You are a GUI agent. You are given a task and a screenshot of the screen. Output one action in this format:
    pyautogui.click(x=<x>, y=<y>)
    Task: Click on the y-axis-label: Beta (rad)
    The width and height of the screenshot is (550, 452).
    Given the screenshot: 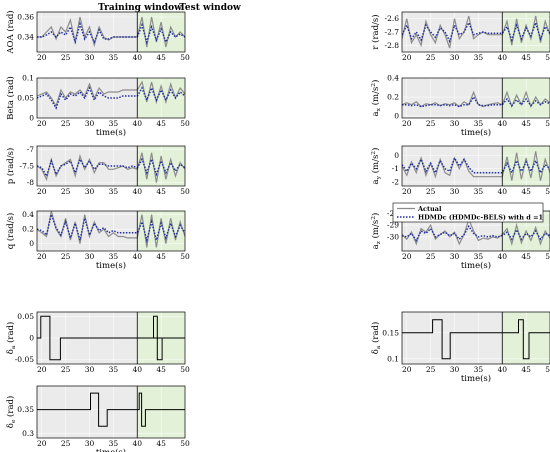 What is the action you would take?
    pyautogui.click(x=10, y=98)
    